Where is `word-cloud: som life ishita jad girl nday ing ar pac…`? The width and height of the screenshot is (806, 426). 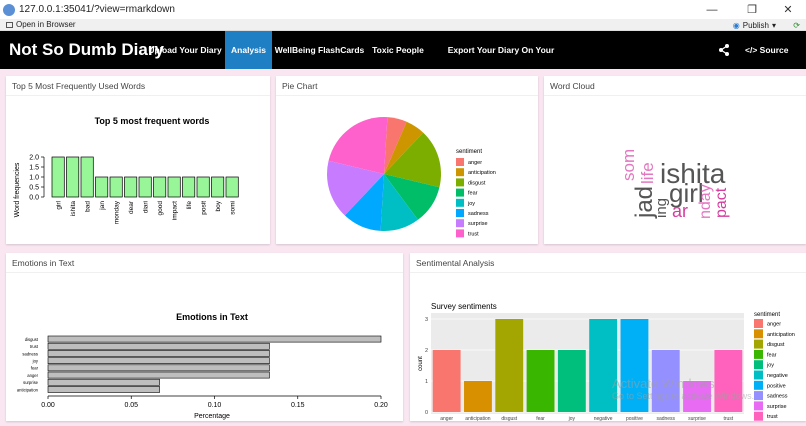
word-cloud: som life ishita jad girl nday ing ar pac… is located at coordinates (674, 185).